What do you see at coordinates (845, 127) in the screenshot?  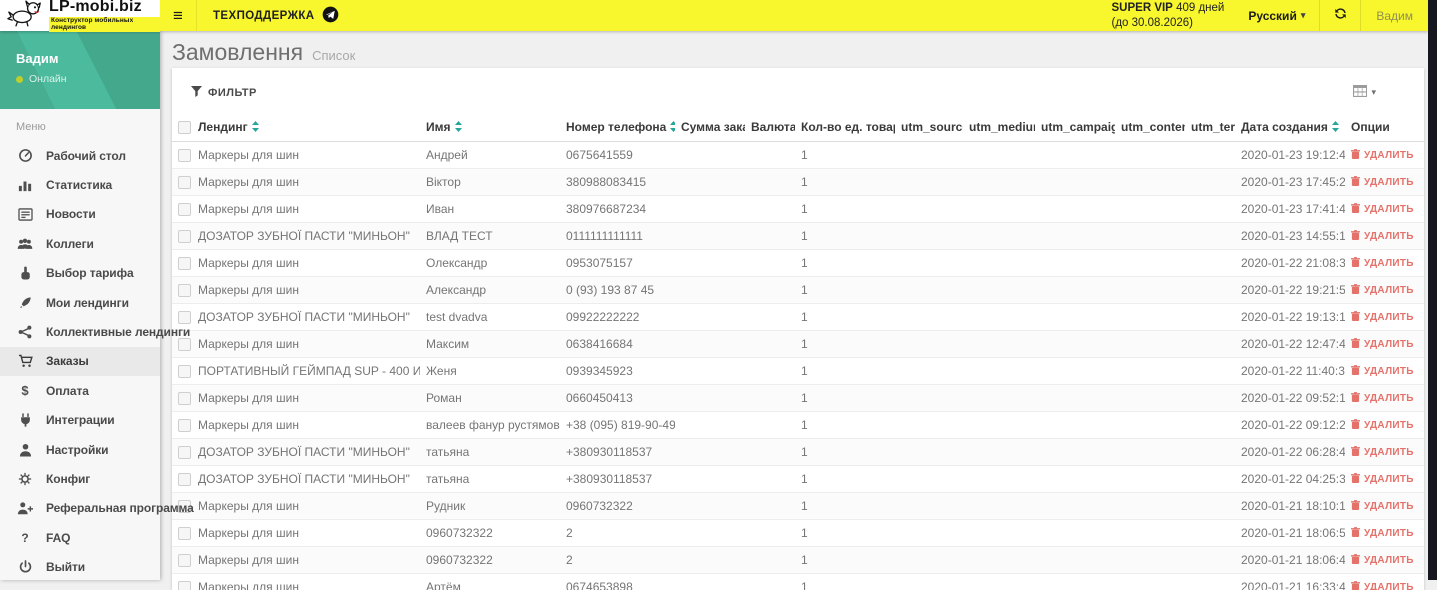 I see `column-header-qty: Кол-во ед. товара` at bounding box center [845, 127].